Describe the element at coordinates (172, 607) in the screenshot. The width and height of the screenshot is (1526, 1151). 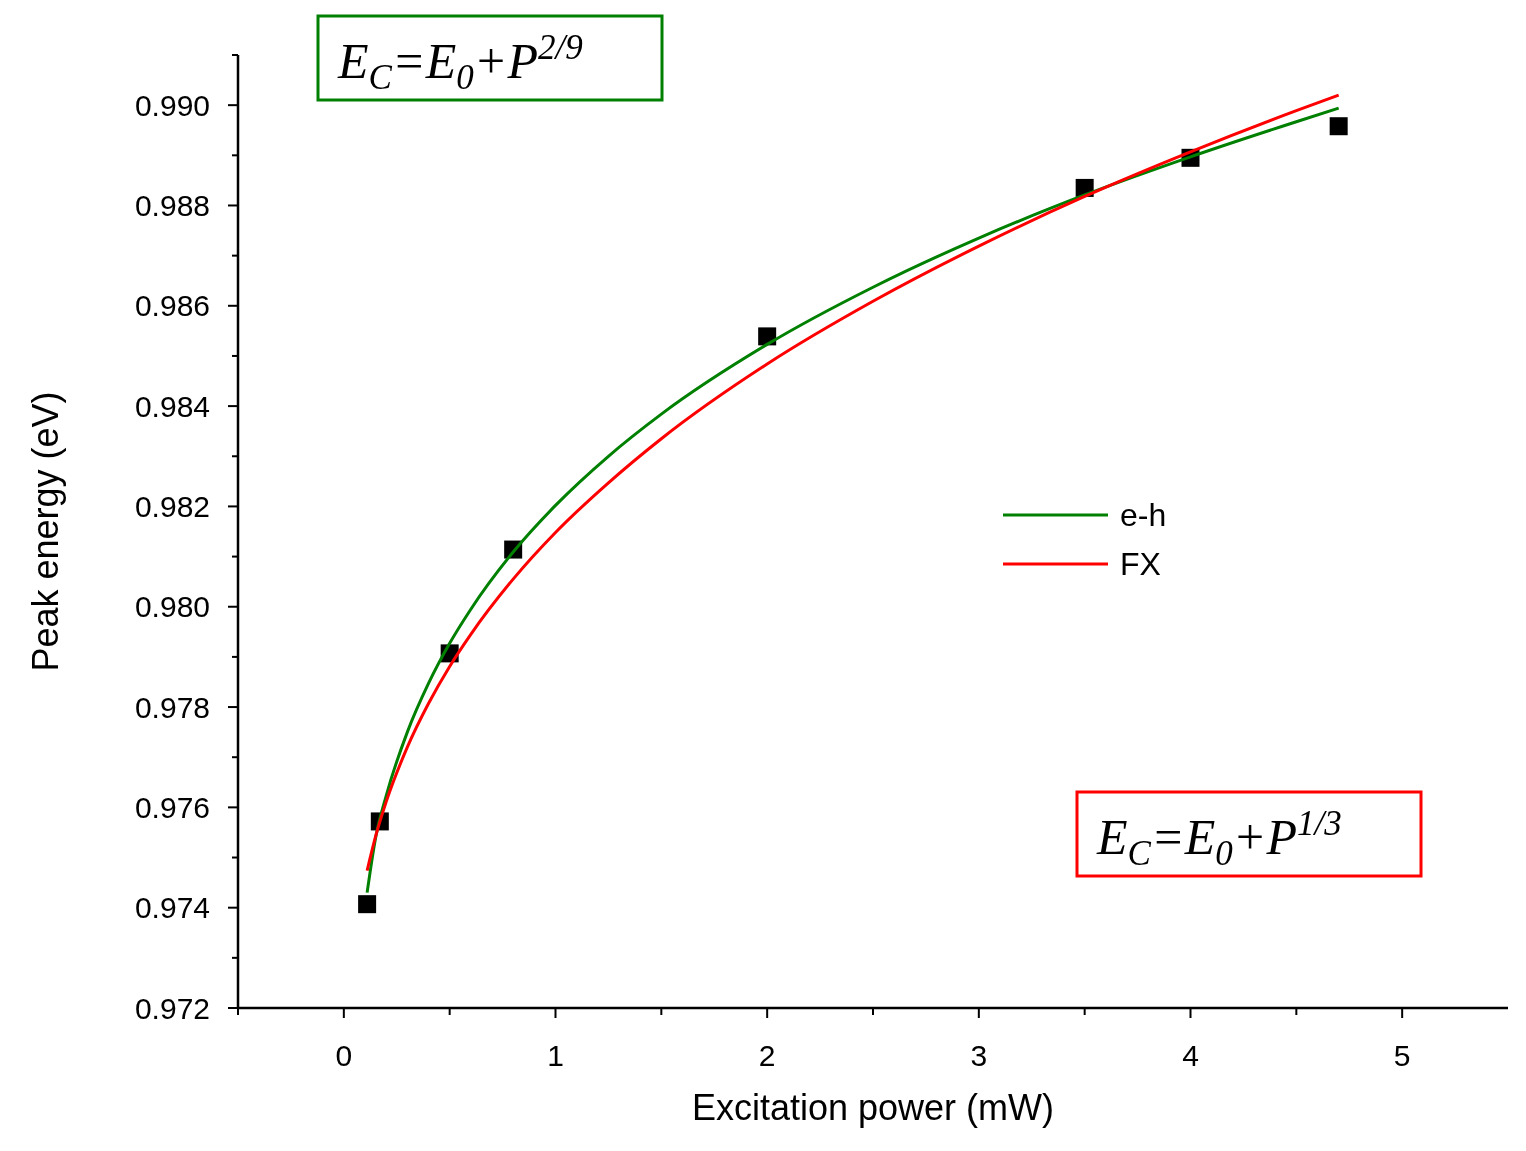
I see `y-tick-label: 0.980` at that location.